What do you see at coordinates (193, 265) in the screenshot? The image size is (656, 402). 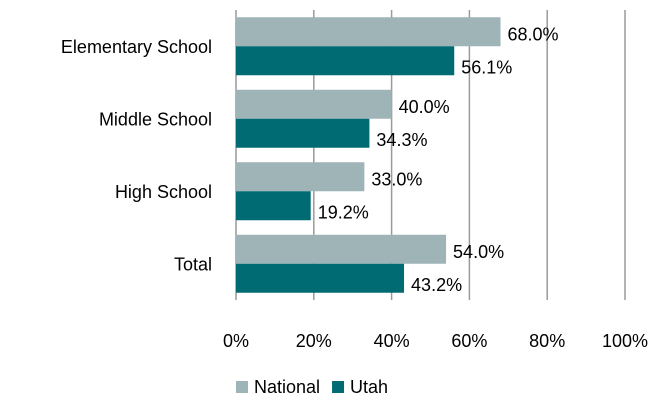 I see `y-tick-label: Total` at bounding box center [193, 265].